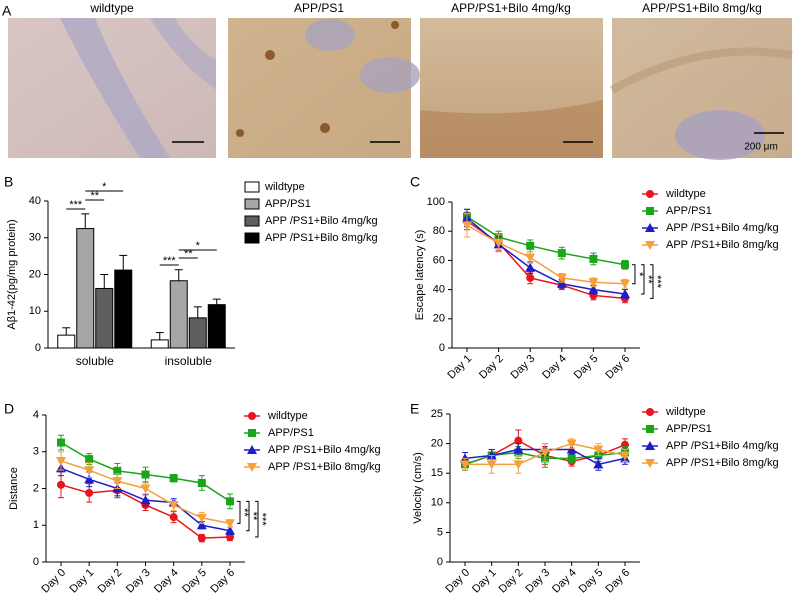 The height and width of the screenshot is (603, 794). What do you see at coordinates (111, 8) in the screenshot?
I see `image-title: wildtype` at bounding box center [111, 8].